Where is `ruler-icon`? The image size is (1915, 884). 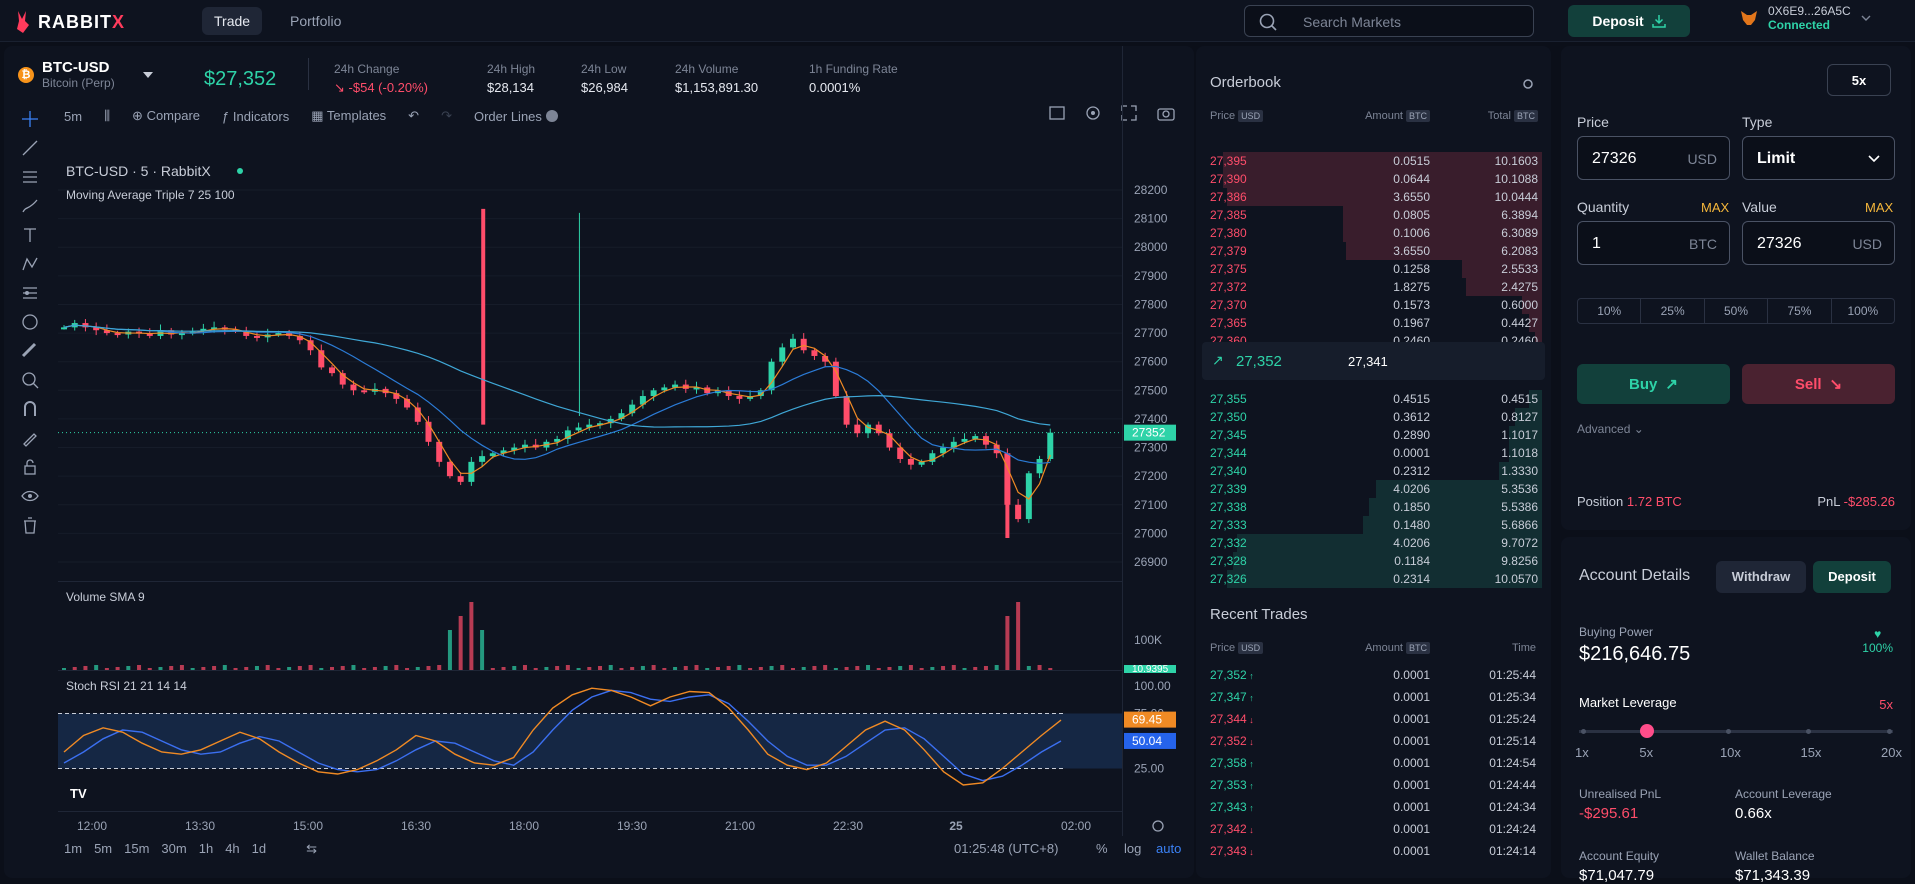 ruler-icon is located at coordinates (30, 350).